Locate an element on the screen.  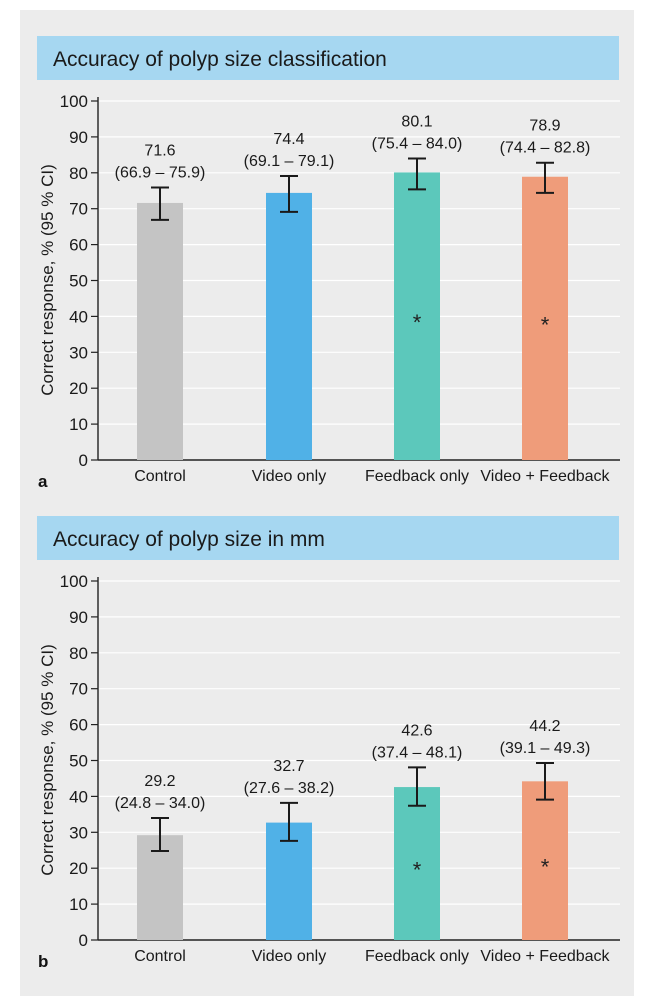
ci-label: (69.1 – 79.1) is located at coordinates (289, 161).